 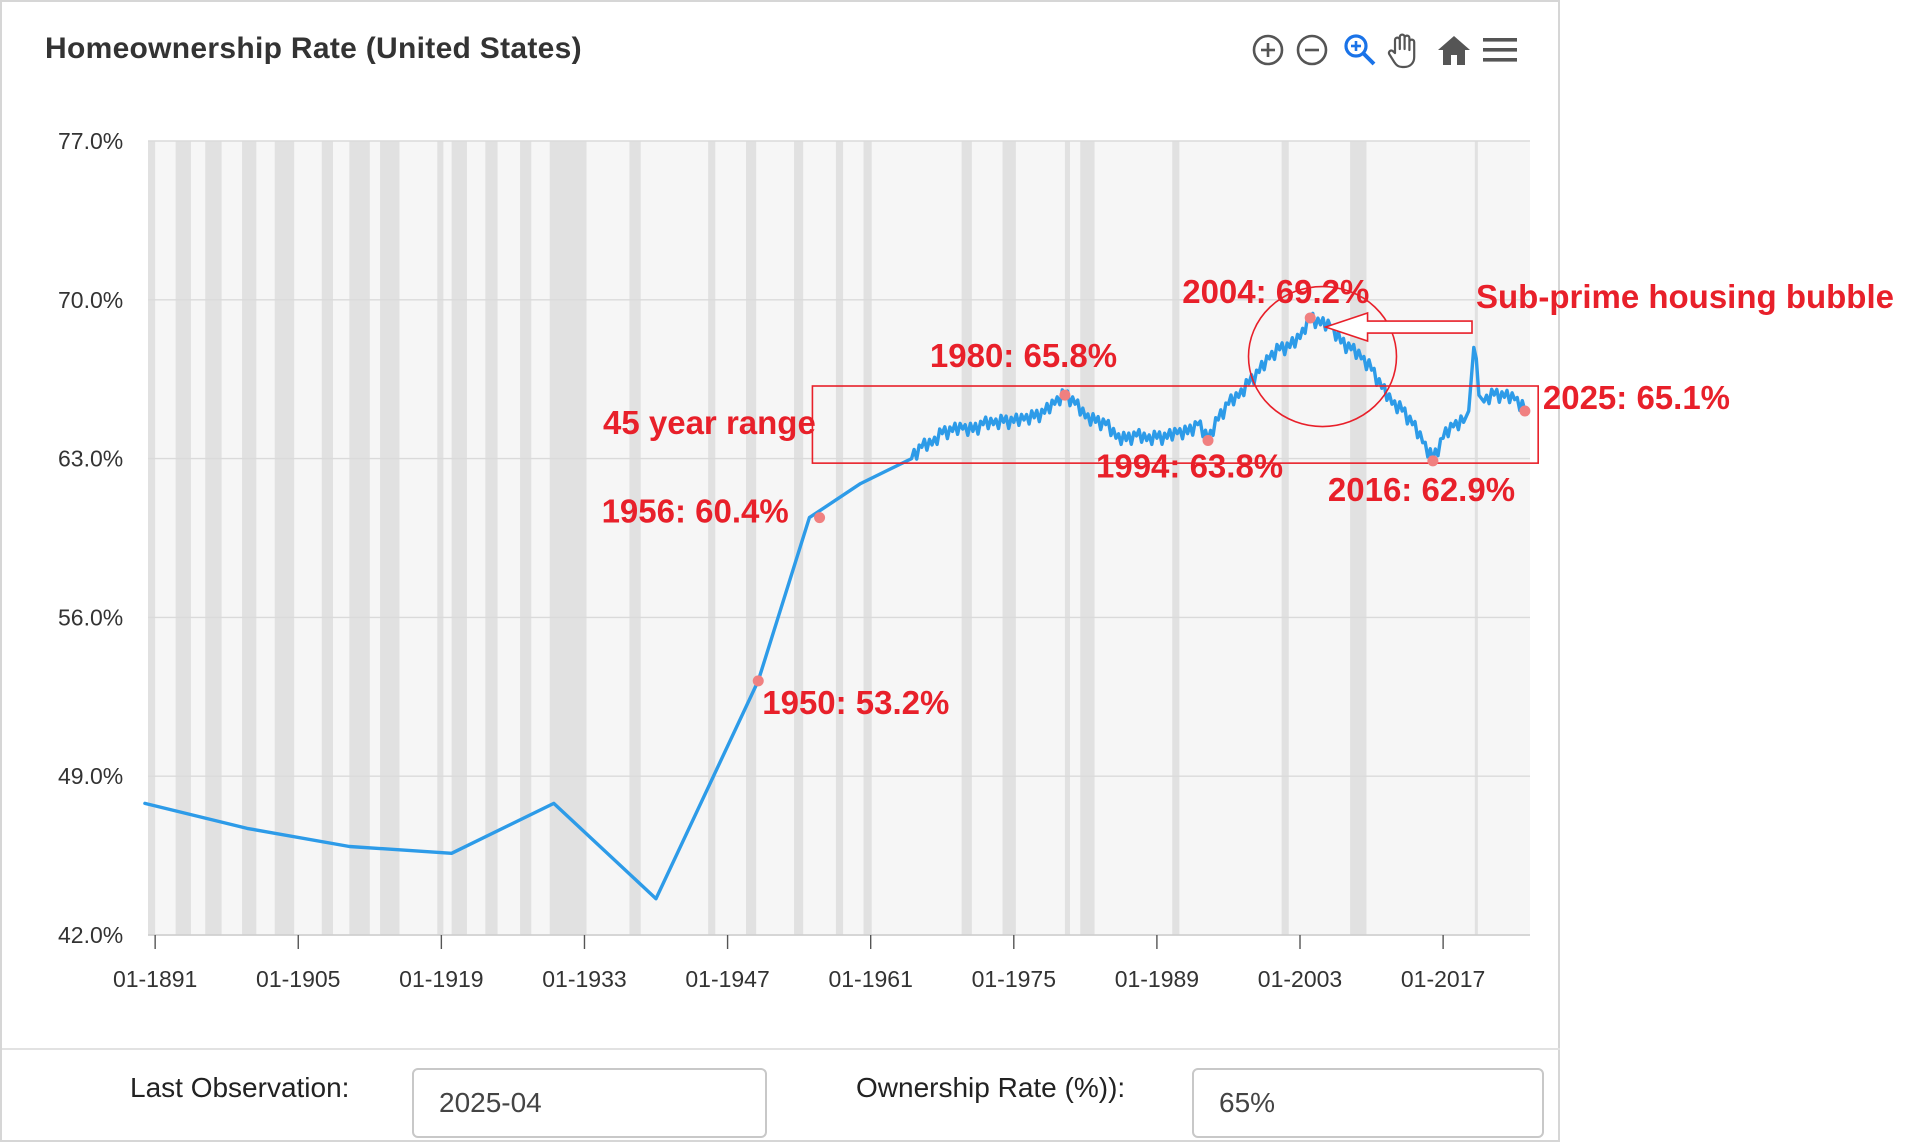 What do you see at coordinates (1157, 979) in the screenshot?
I see `x-tick-label: 01-1989` at bounding box center [1157, 979].